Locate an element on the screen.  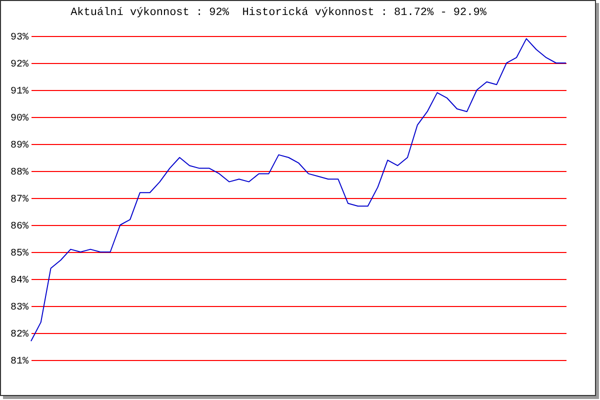
y-tick-label: 87% is located at coordinates (19, 200).